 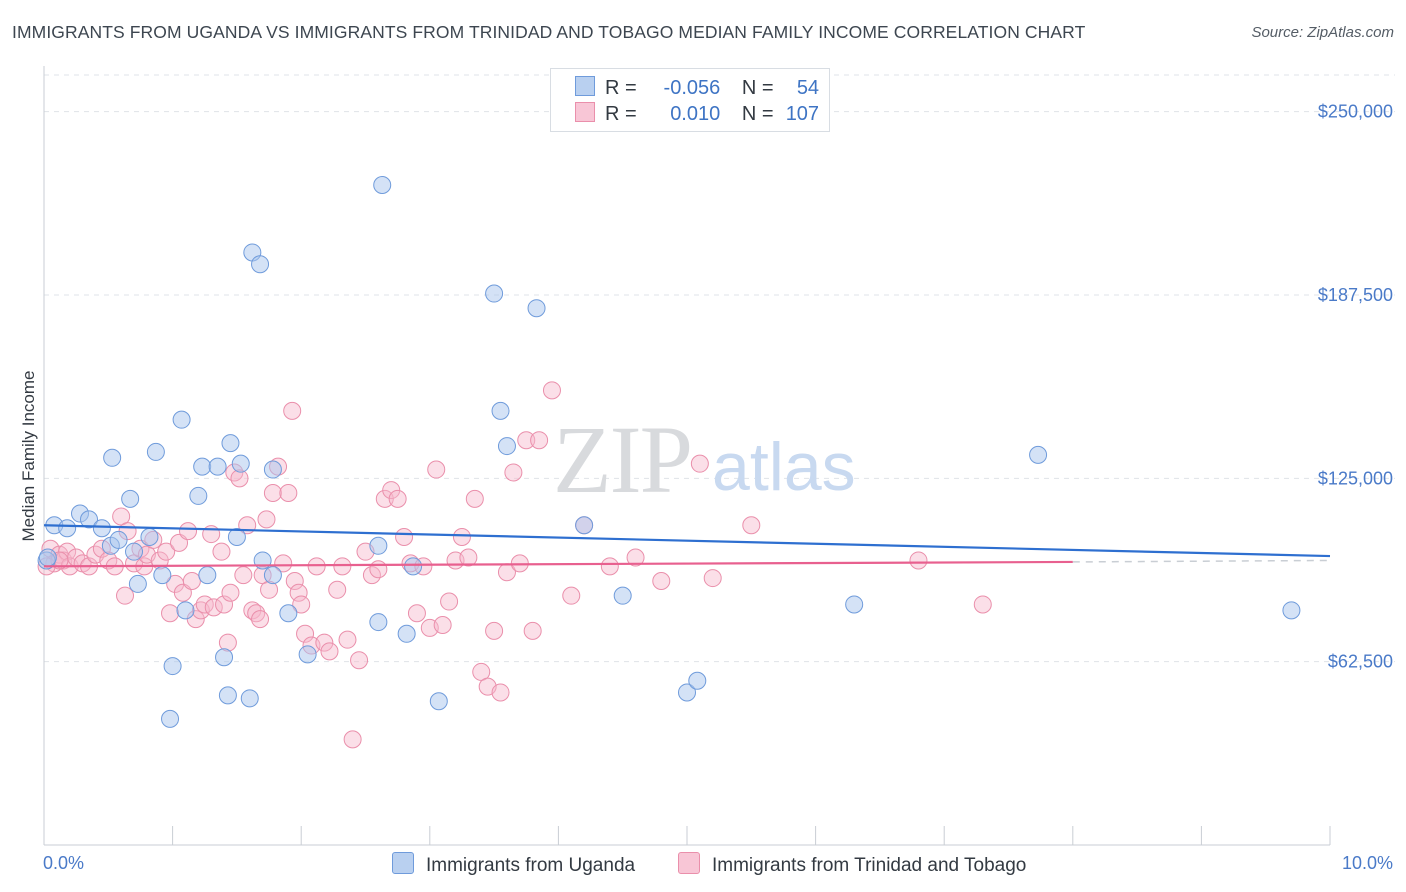 I want to click on watermark: ZIP atlas, so click(x=704, y=459).